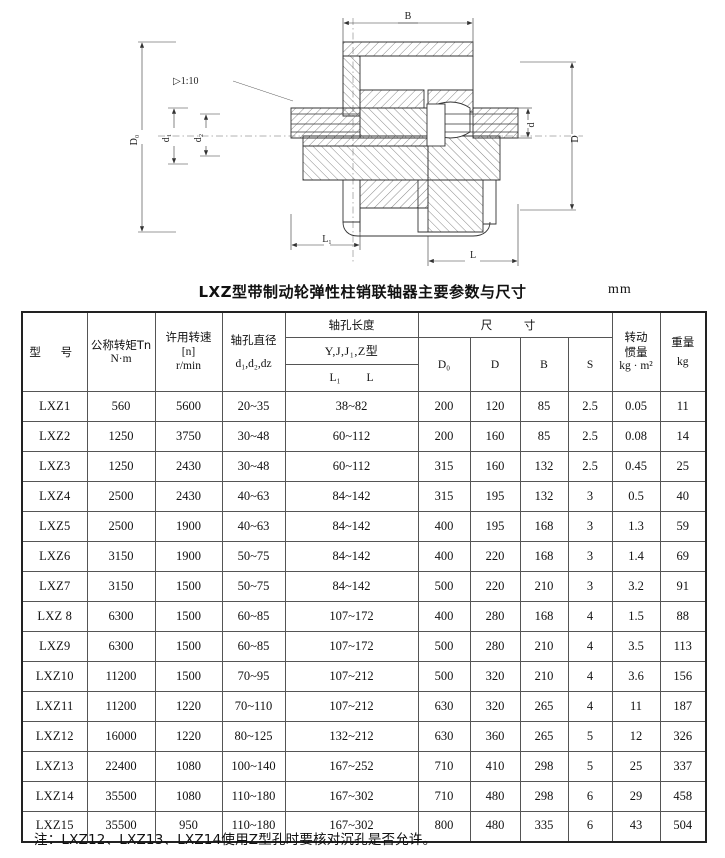  Describe the element at coordinates (544, 364) in the screenshot. I see `col-header-B-text: B` at that location.